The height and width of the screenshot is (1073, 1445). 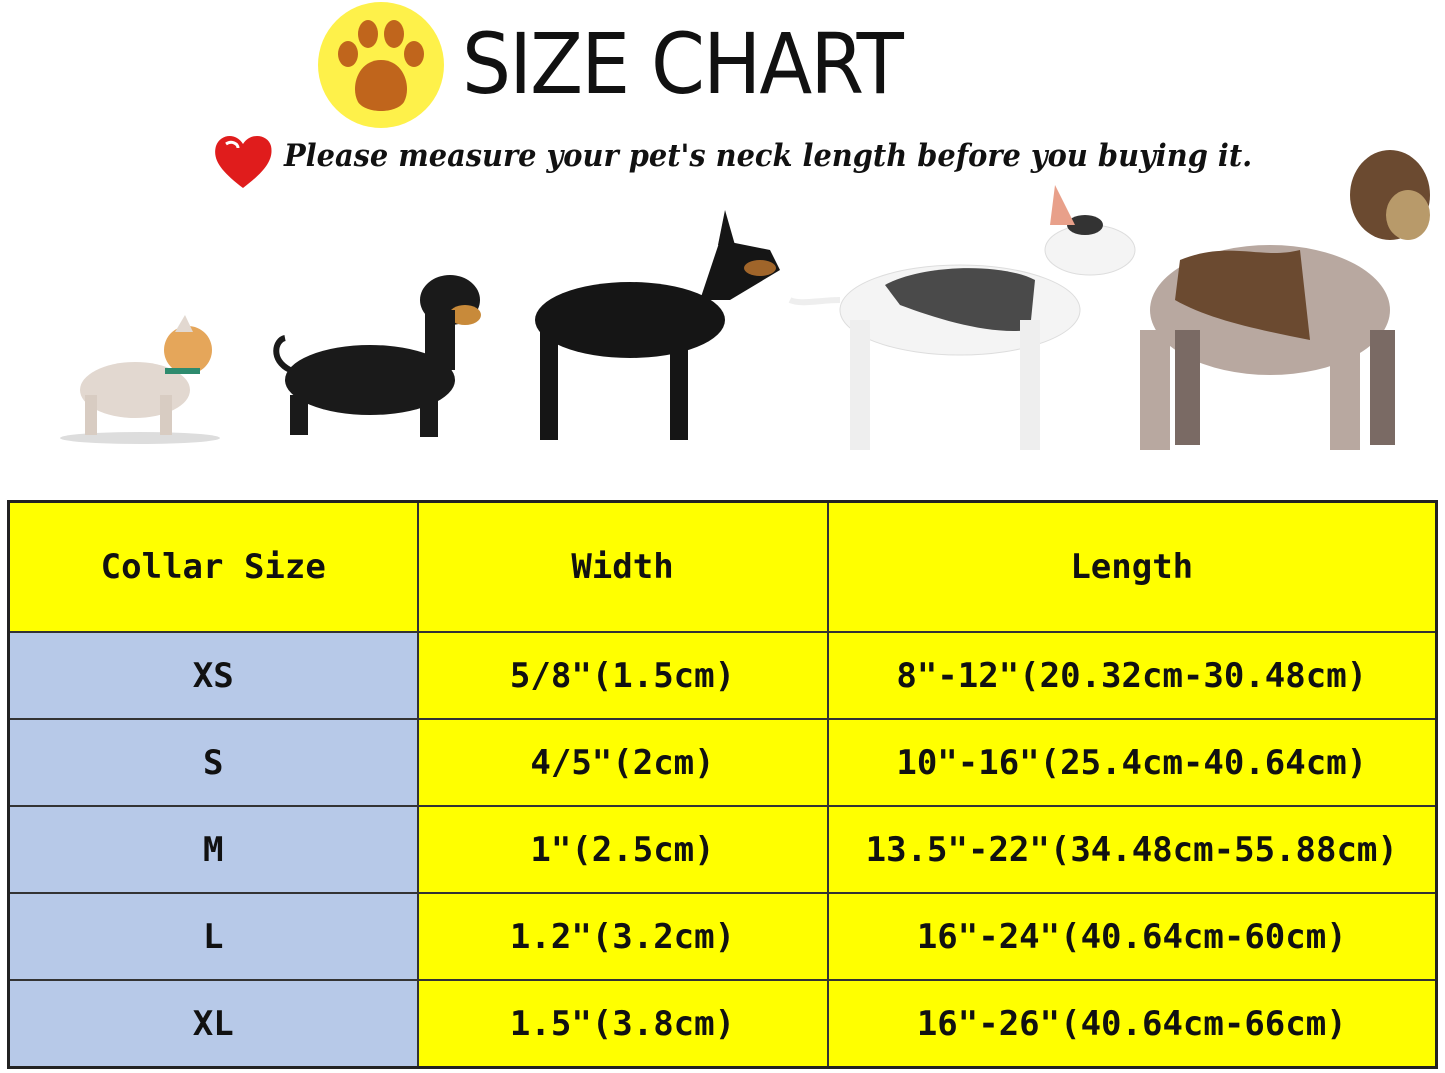 I want to click on width-cell: 5/8"(1.5cm), so click(x=622, y=675).